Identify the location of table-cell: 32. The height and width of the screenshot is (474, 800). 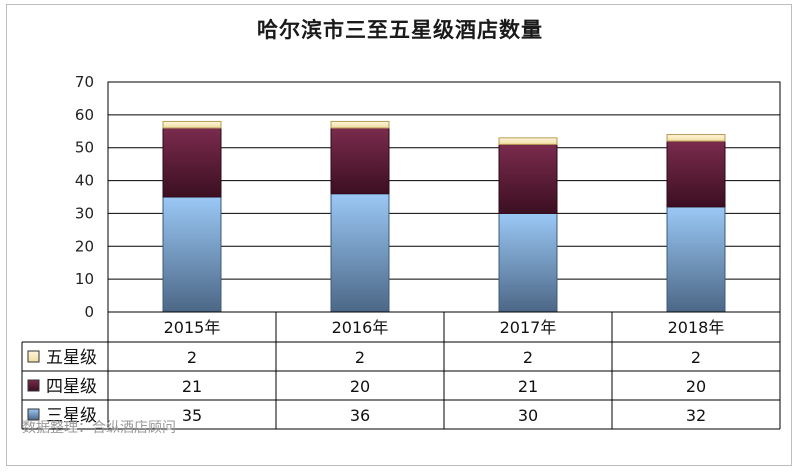
(696, 415).